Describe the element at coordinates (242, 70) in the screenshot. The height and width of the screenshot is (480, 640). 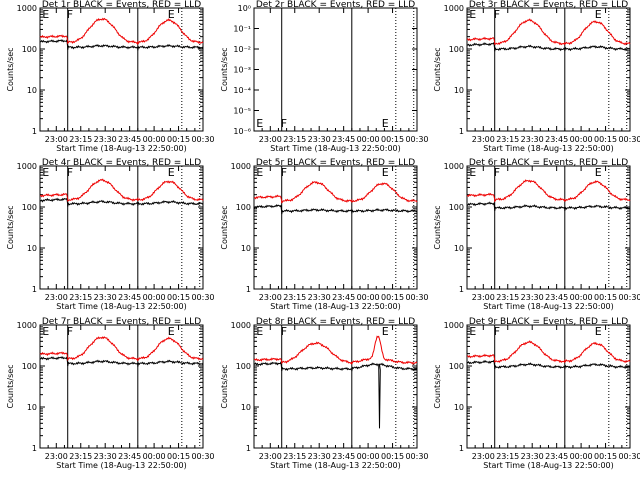
I see `y-tick-label: 10⁻³` at that location.